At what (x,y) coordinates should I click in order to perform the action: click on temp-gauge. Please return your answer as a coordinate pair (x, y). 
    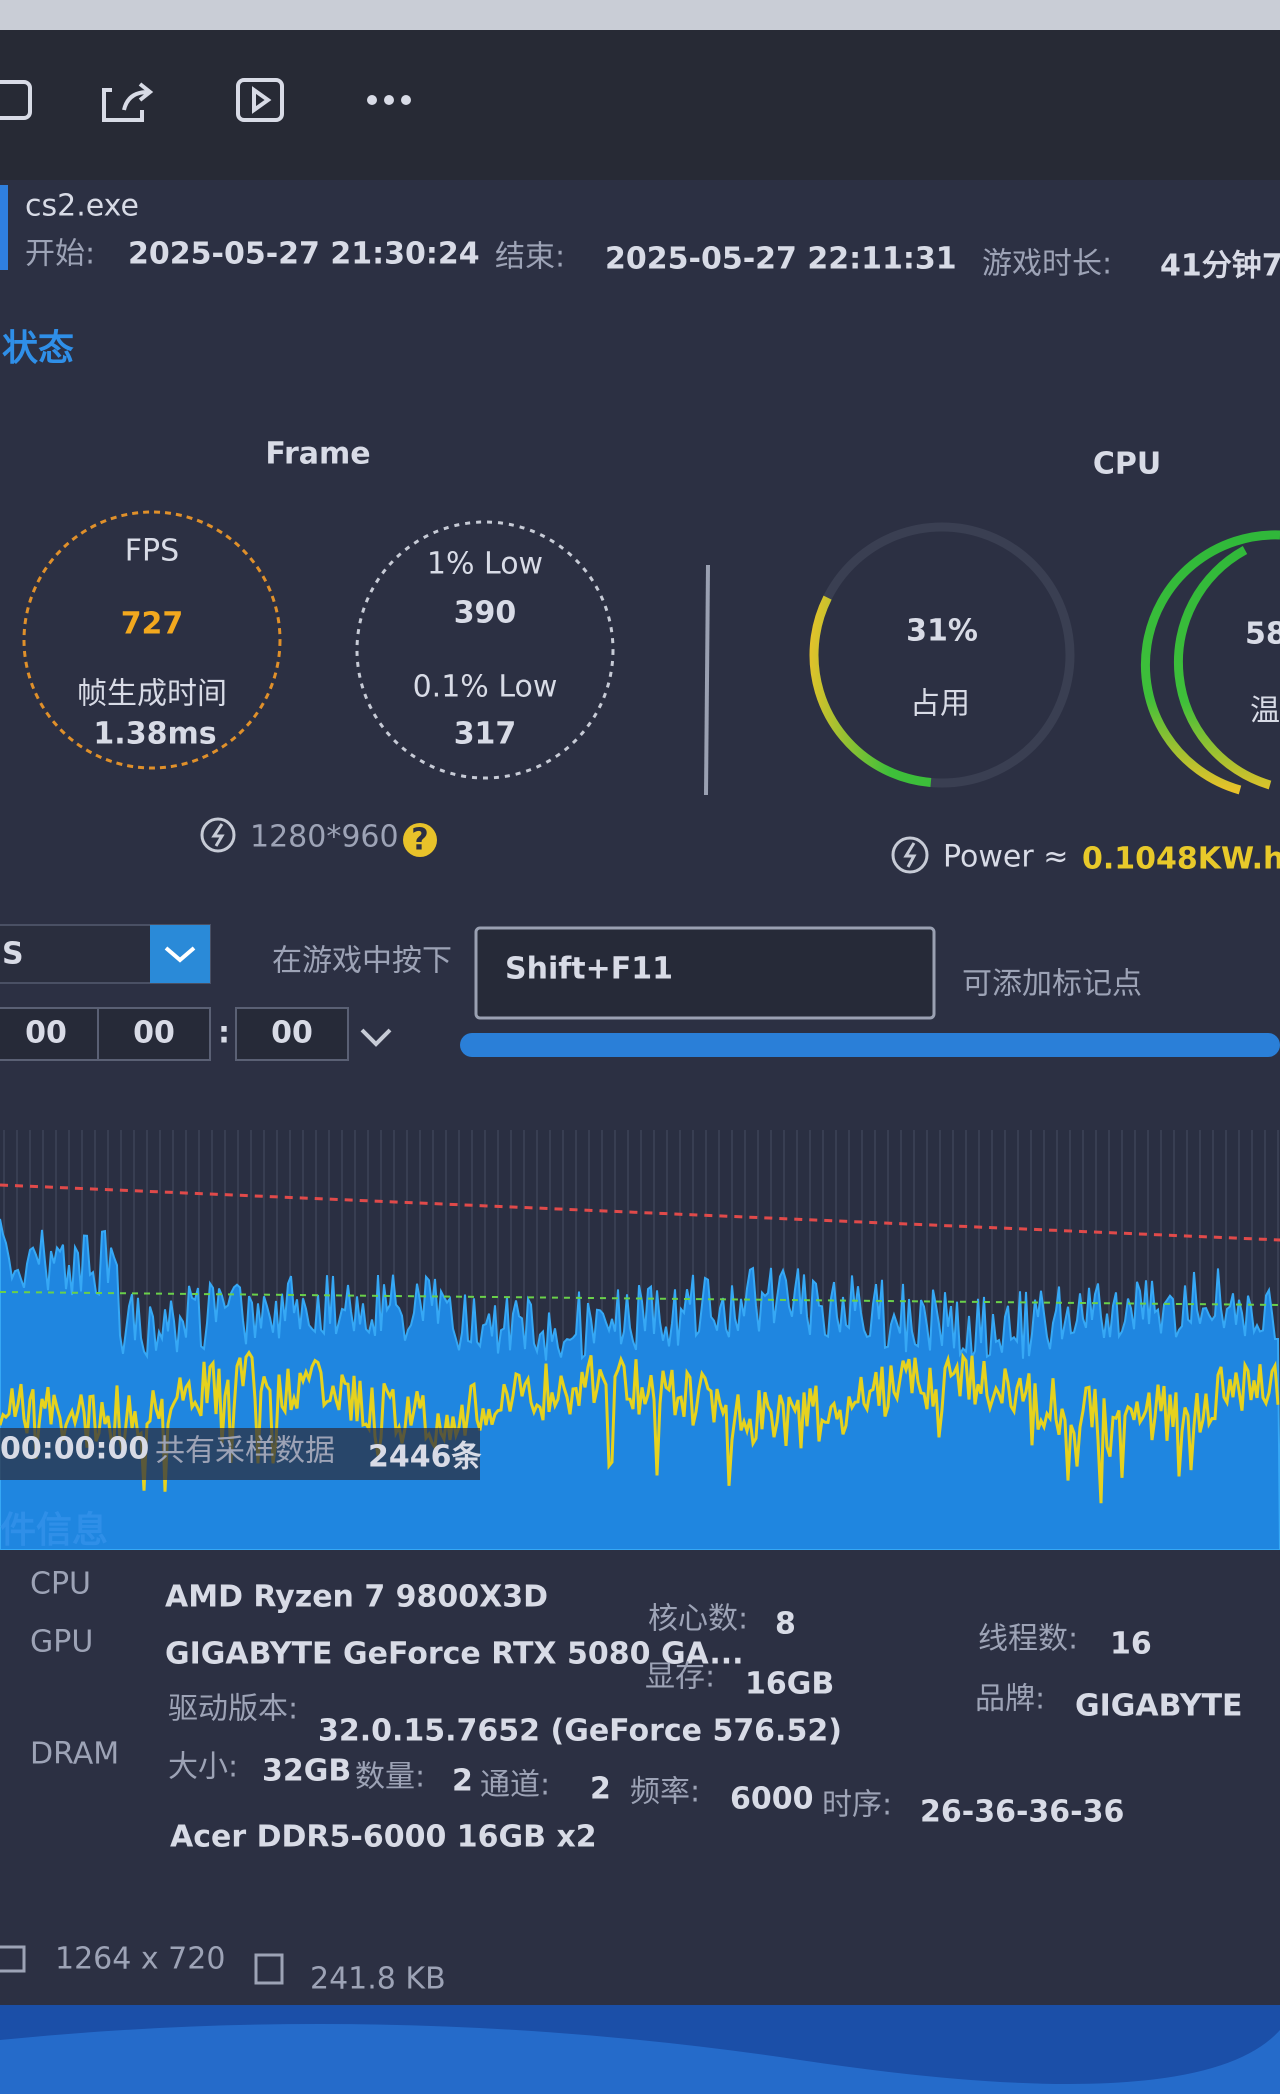
    Looking at the image, I should click on (1223, 668).